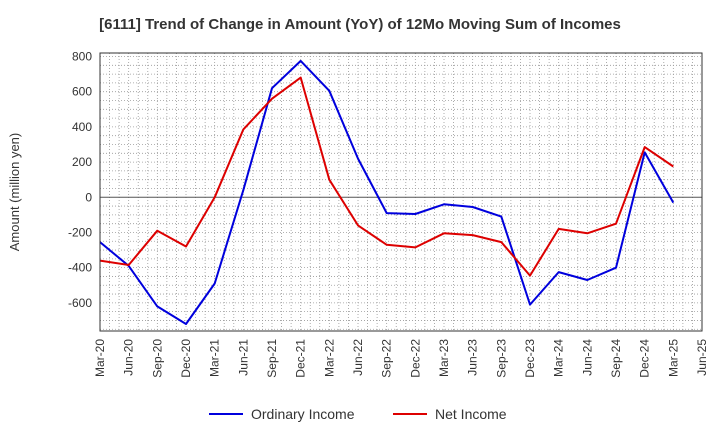 This screenshot has width=720, height=440. Describe the element at coordinates (473, 357) in the screenshot. I see `x-tick-label: Jun-23` at that location.